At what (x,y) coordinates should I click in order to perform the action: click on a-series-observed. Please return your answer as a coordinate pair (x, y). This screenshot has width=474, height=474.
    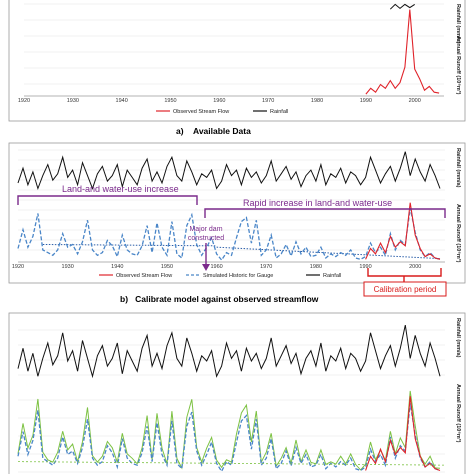
    Looking at the image, I should click on (402, 52).